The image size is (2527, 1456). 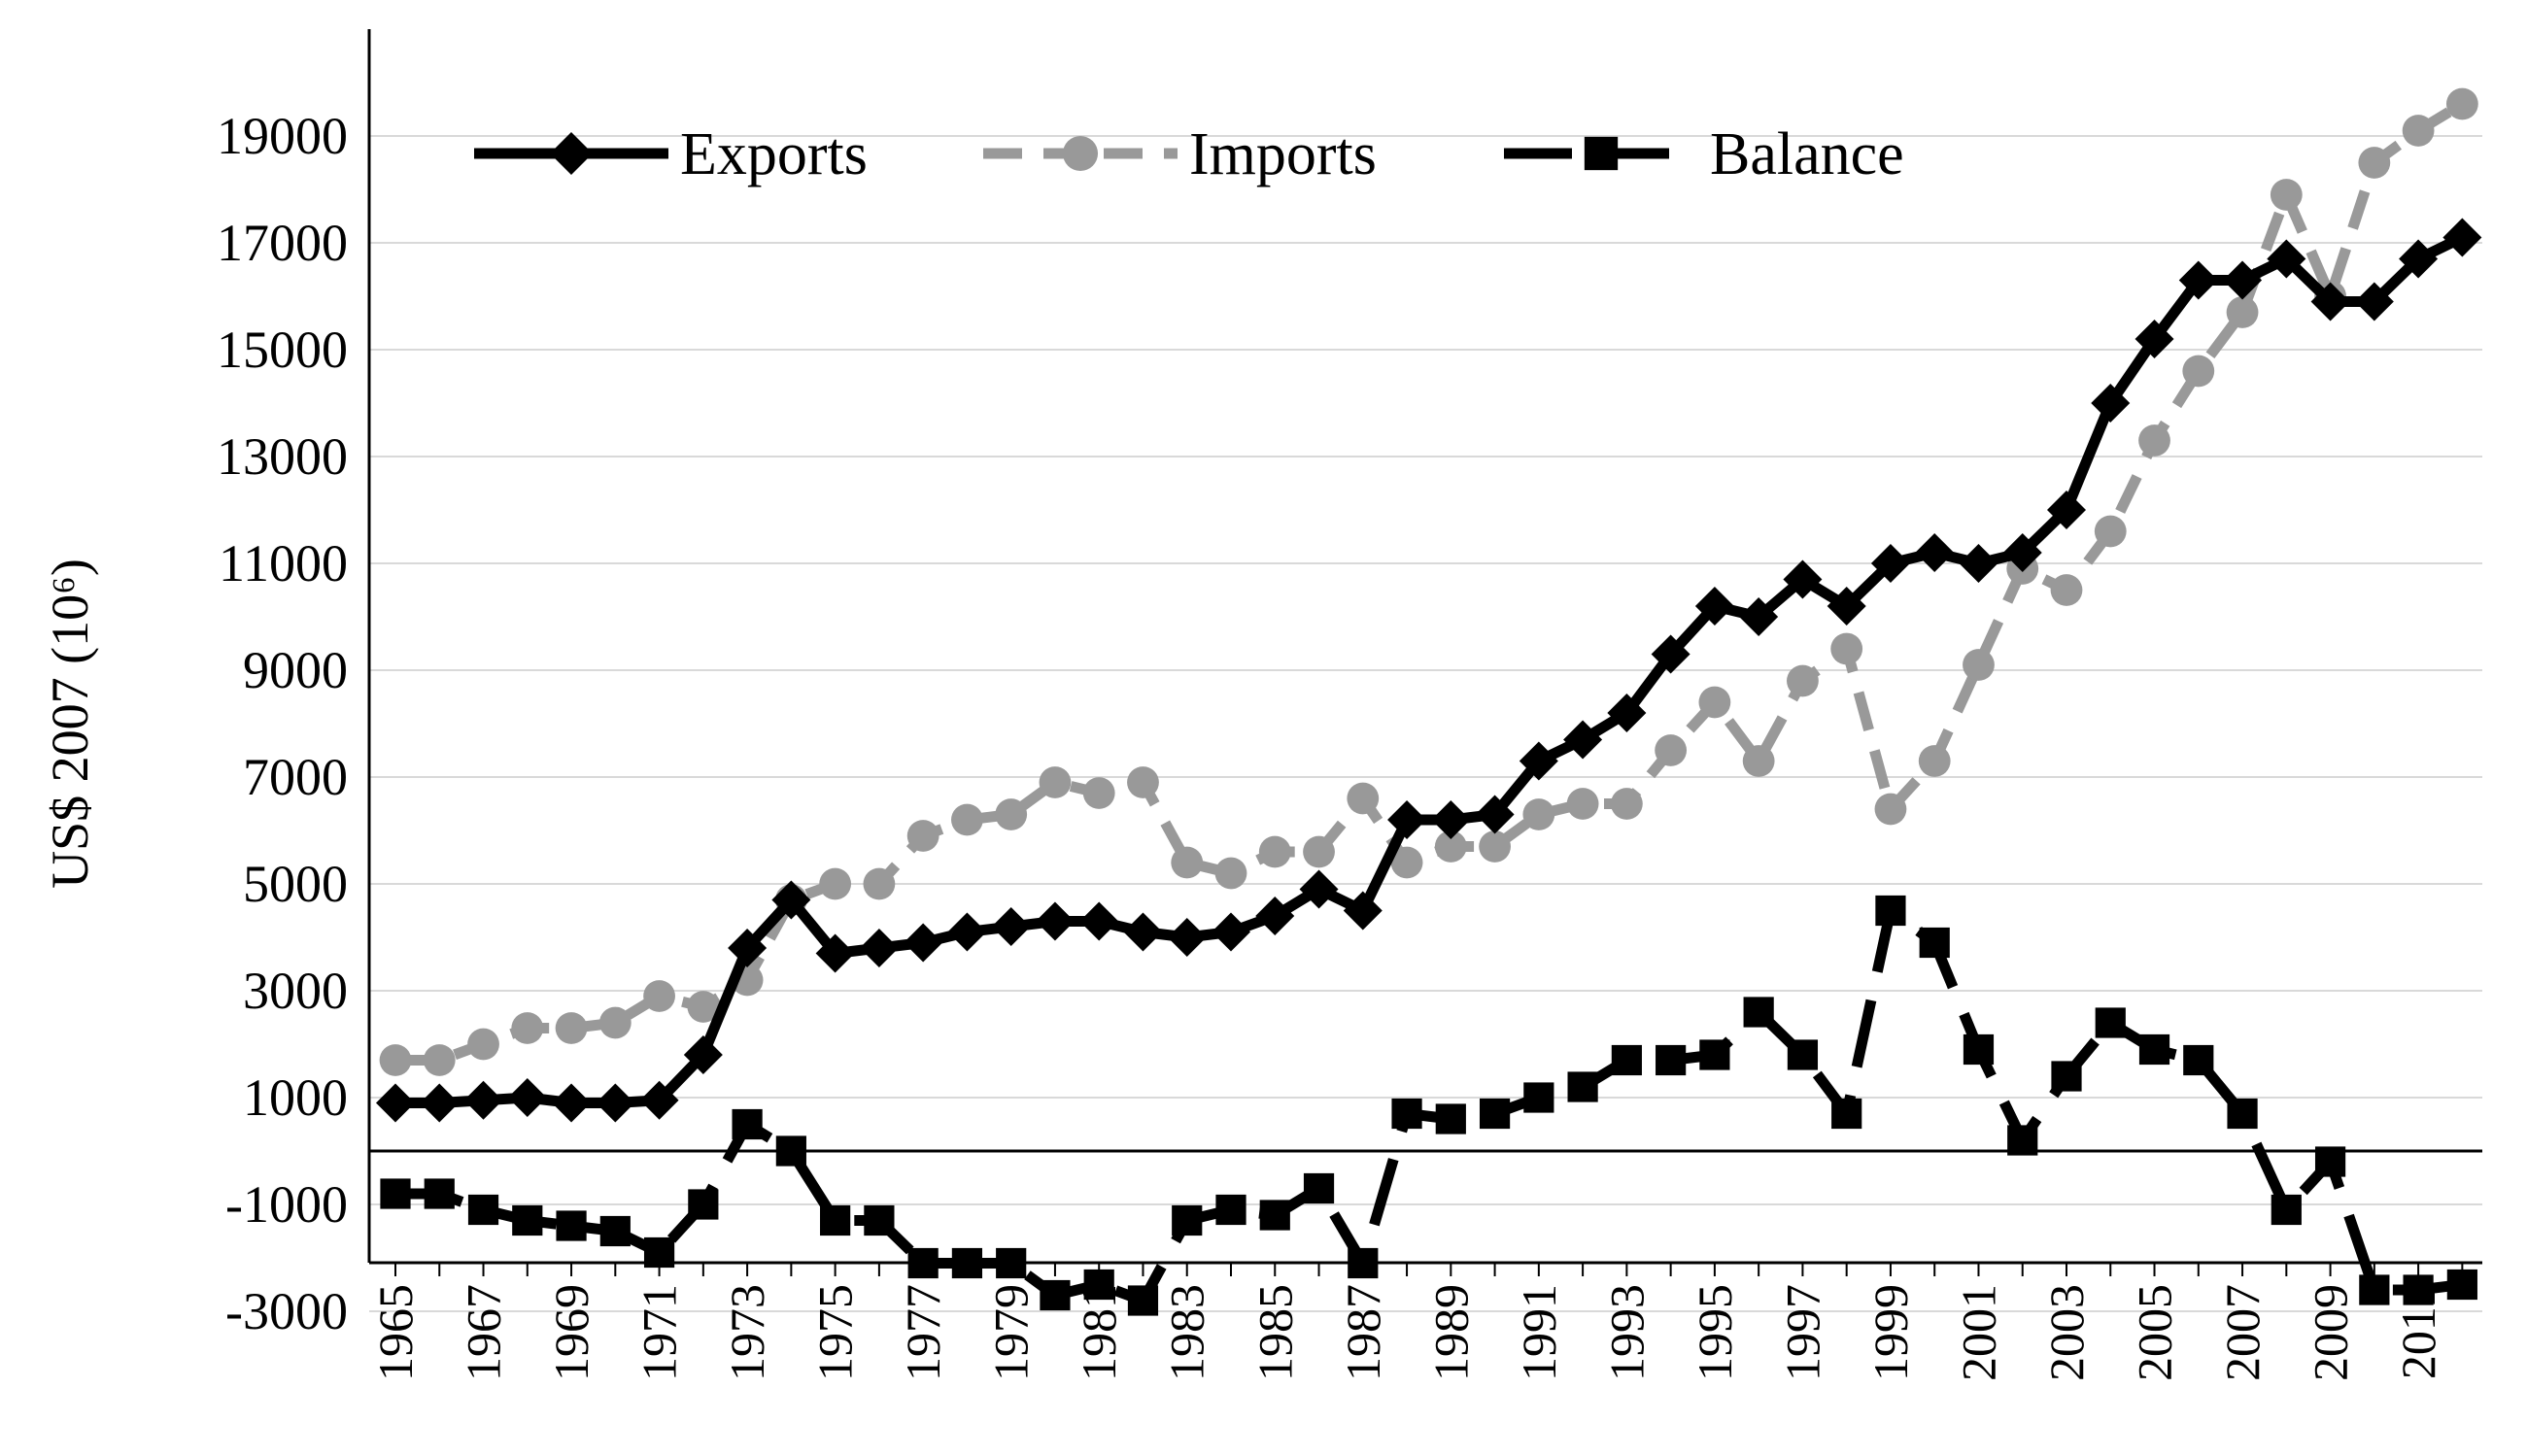 What do you see at coordinates (1807, 154) in the screenshot?
I see `legend-label: Balance` at bounding box center [1807, 154].